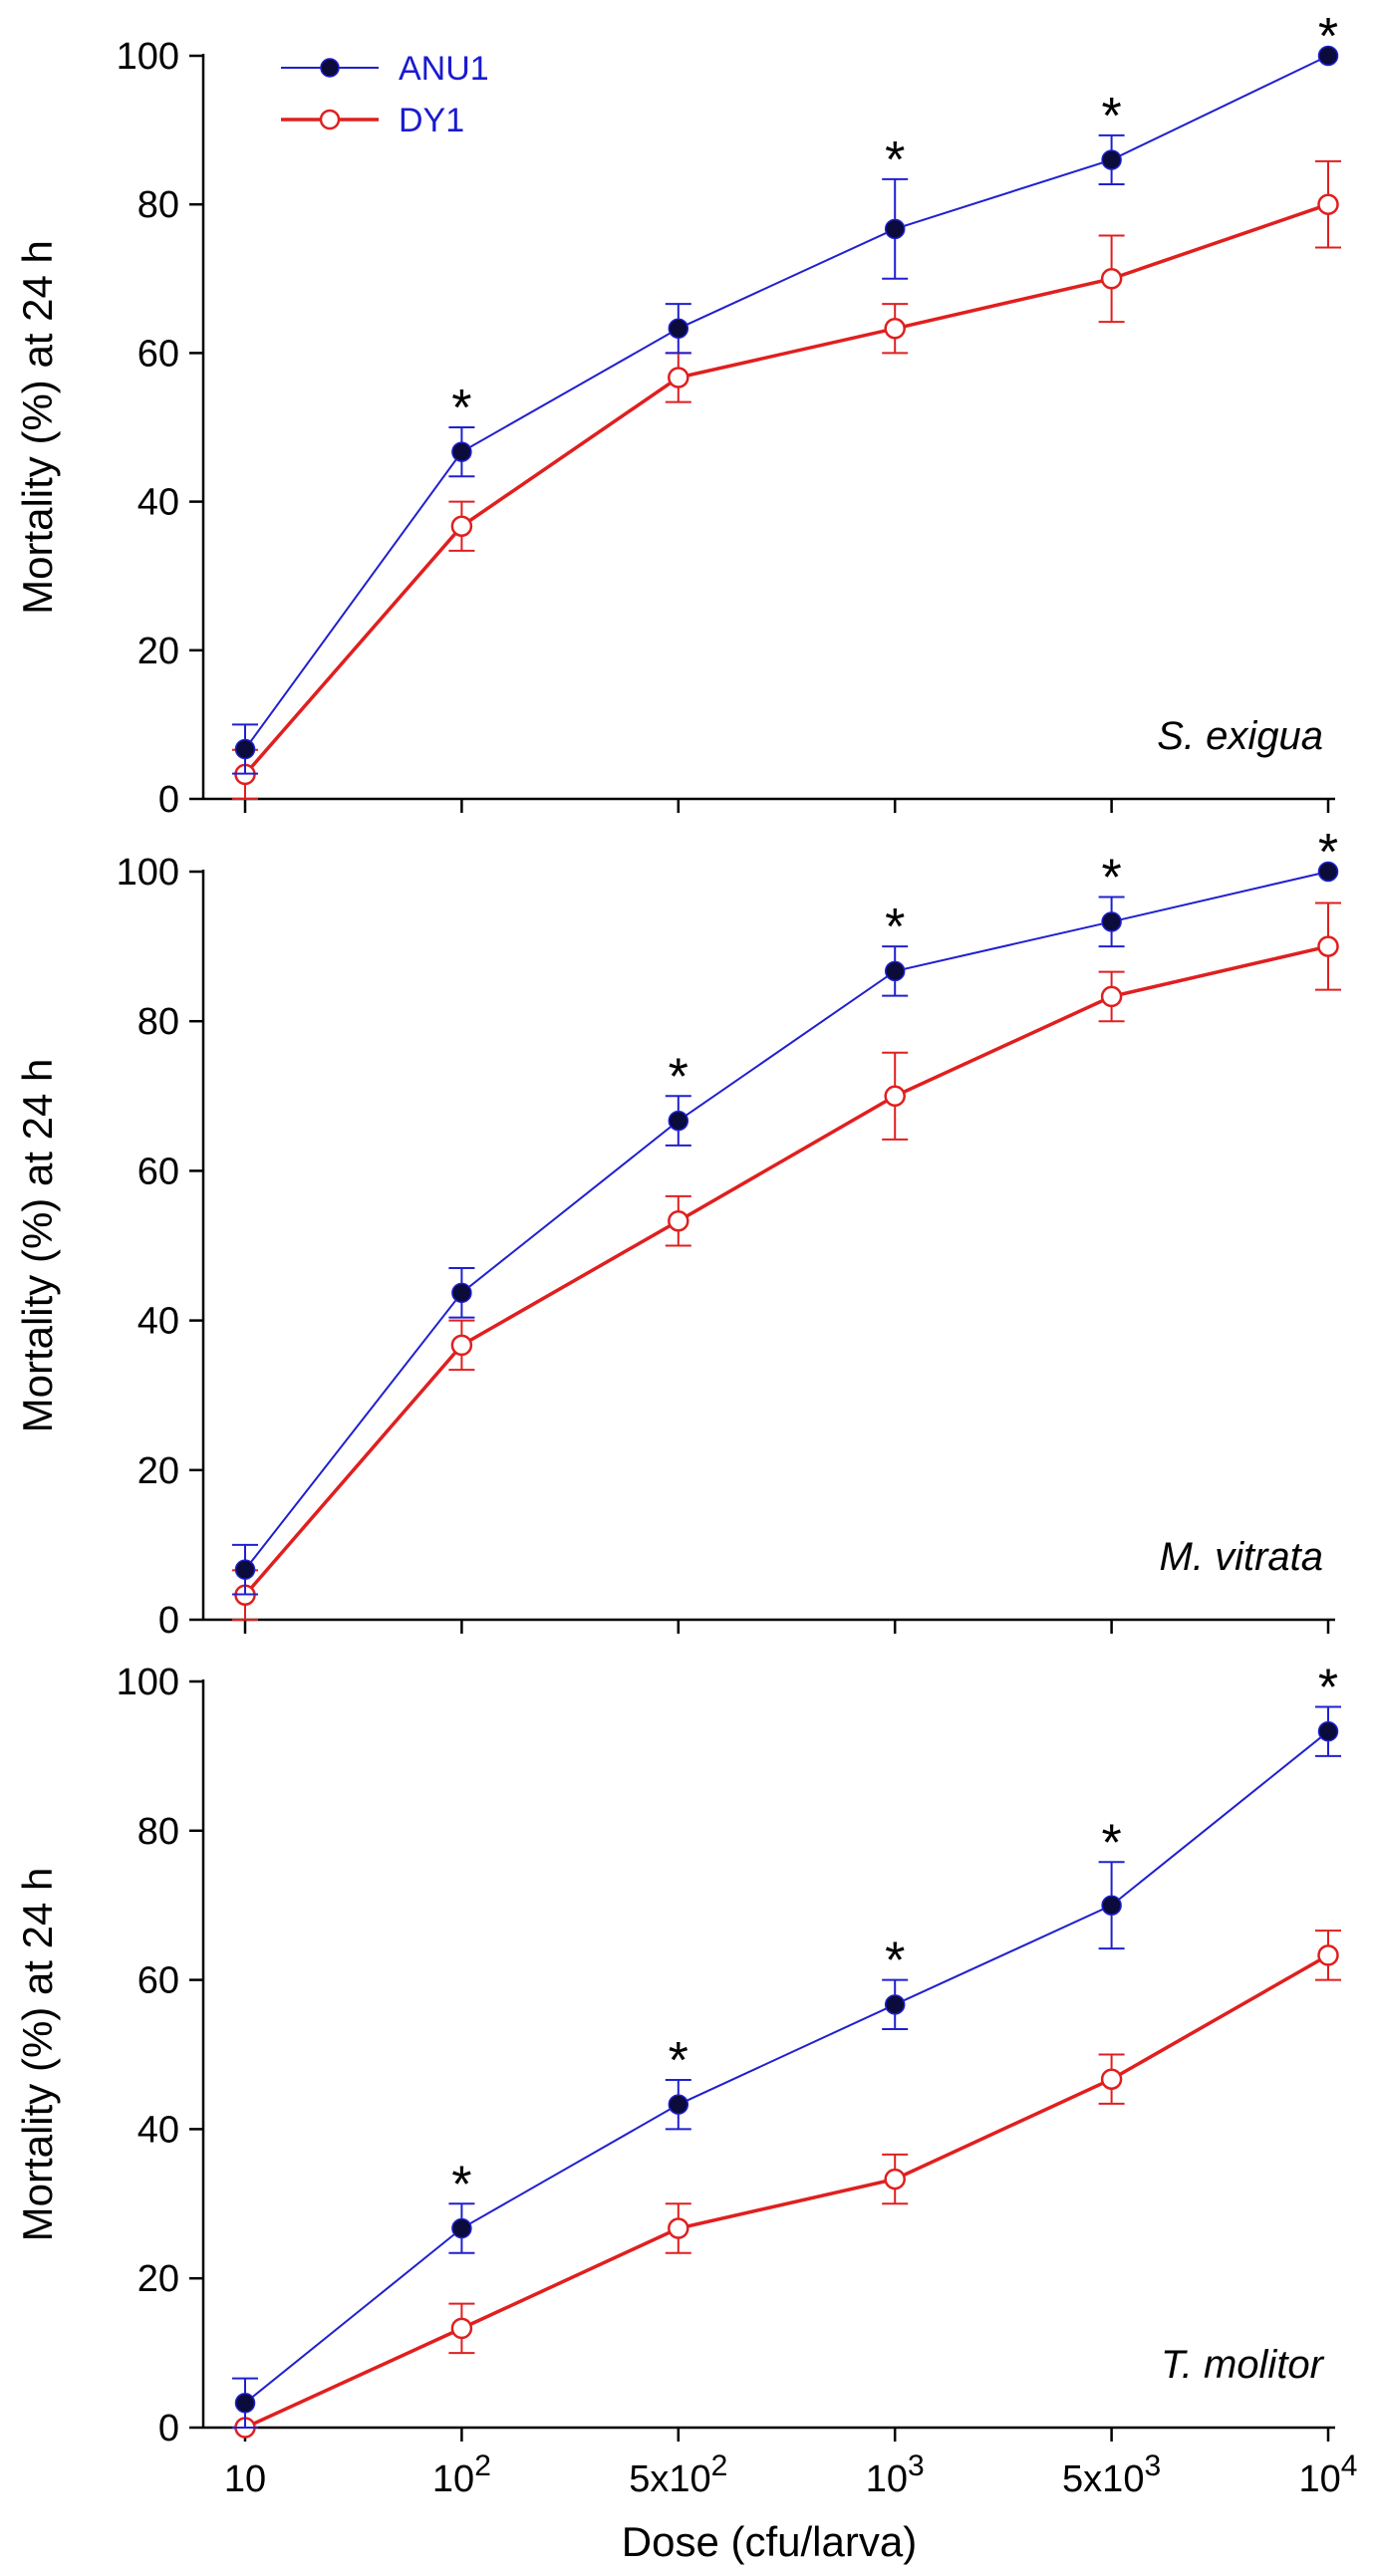 The image size is (1376, 2576). I want to click on panel-species-label: T. molitor, so click(1243, 2365).